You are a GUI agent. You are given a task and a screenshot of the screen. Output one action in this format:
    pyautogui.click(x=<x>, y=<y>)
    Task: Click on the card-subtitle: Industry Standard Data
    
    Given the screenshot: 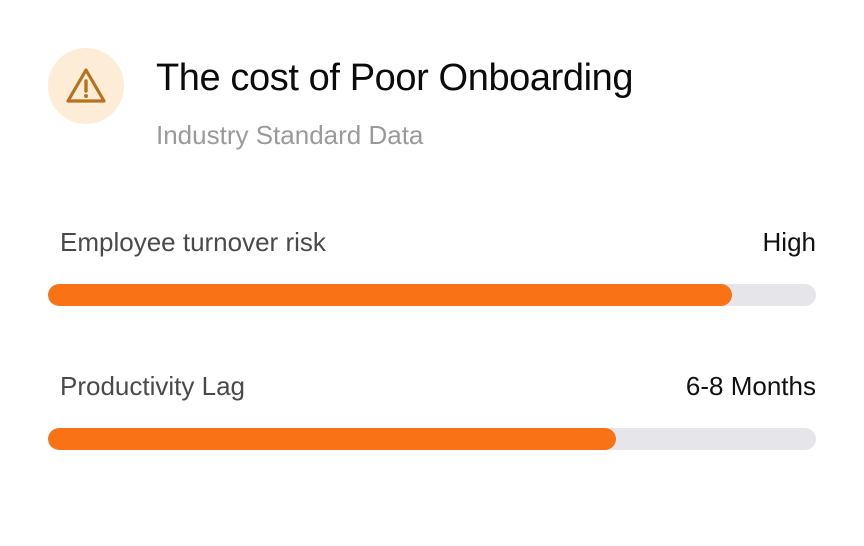 What is the action you would take?
    pyautogui.click(x=290, y=135)
    